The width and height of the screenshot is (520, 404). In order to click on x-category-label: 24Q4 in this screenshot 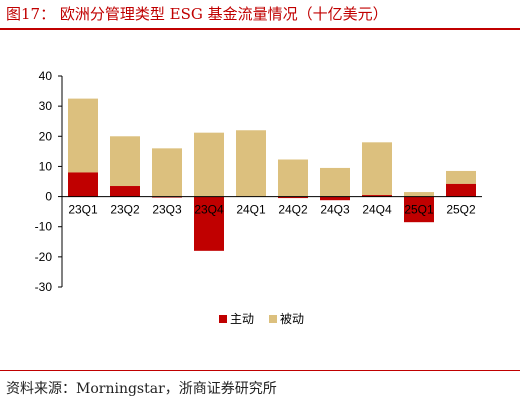, I will do `click(377, 210)`.